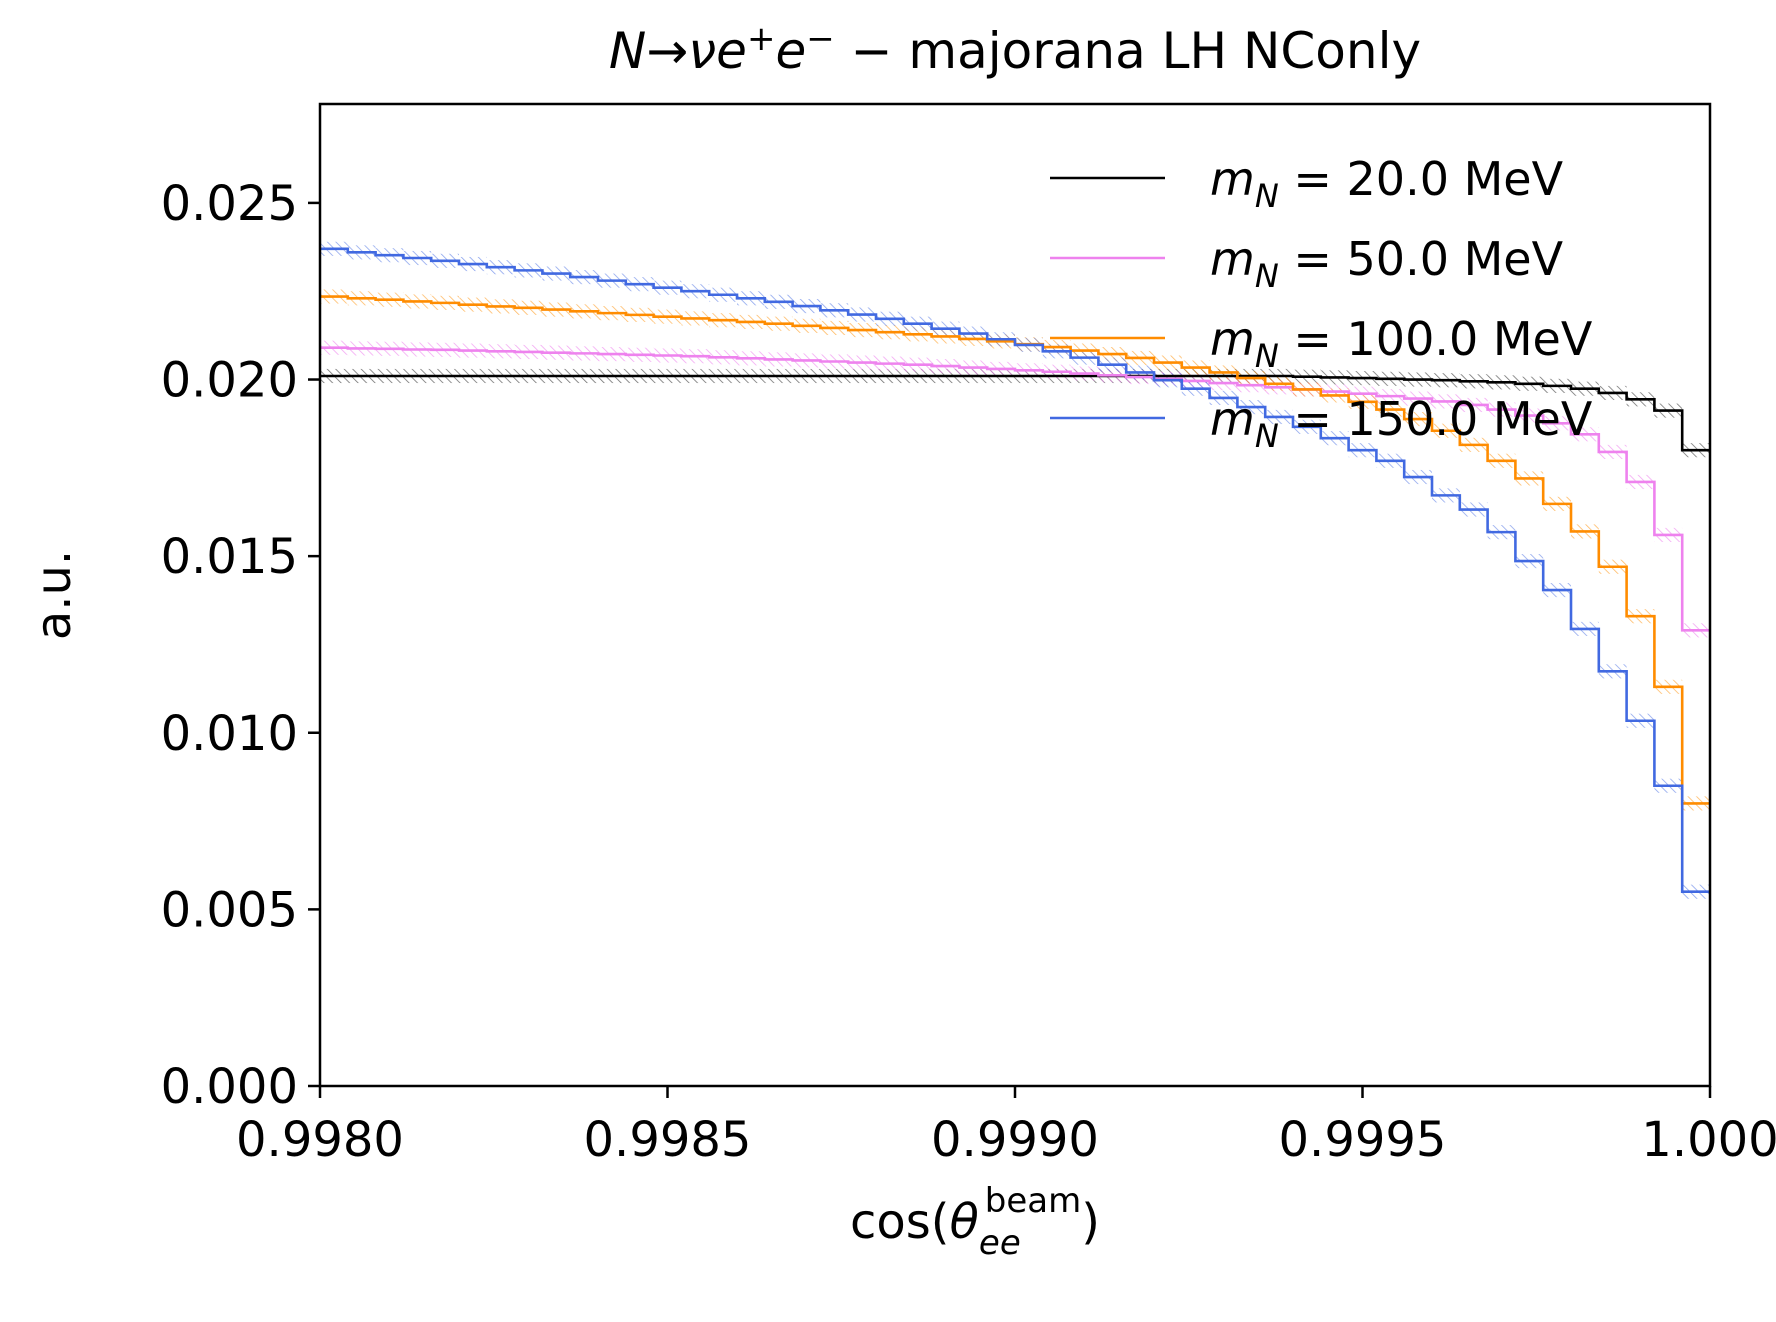 Image resolution: width=1776 pixels, height=1322 pixels. I want to click on y-tick-label: 0.010, so click(229, 734).